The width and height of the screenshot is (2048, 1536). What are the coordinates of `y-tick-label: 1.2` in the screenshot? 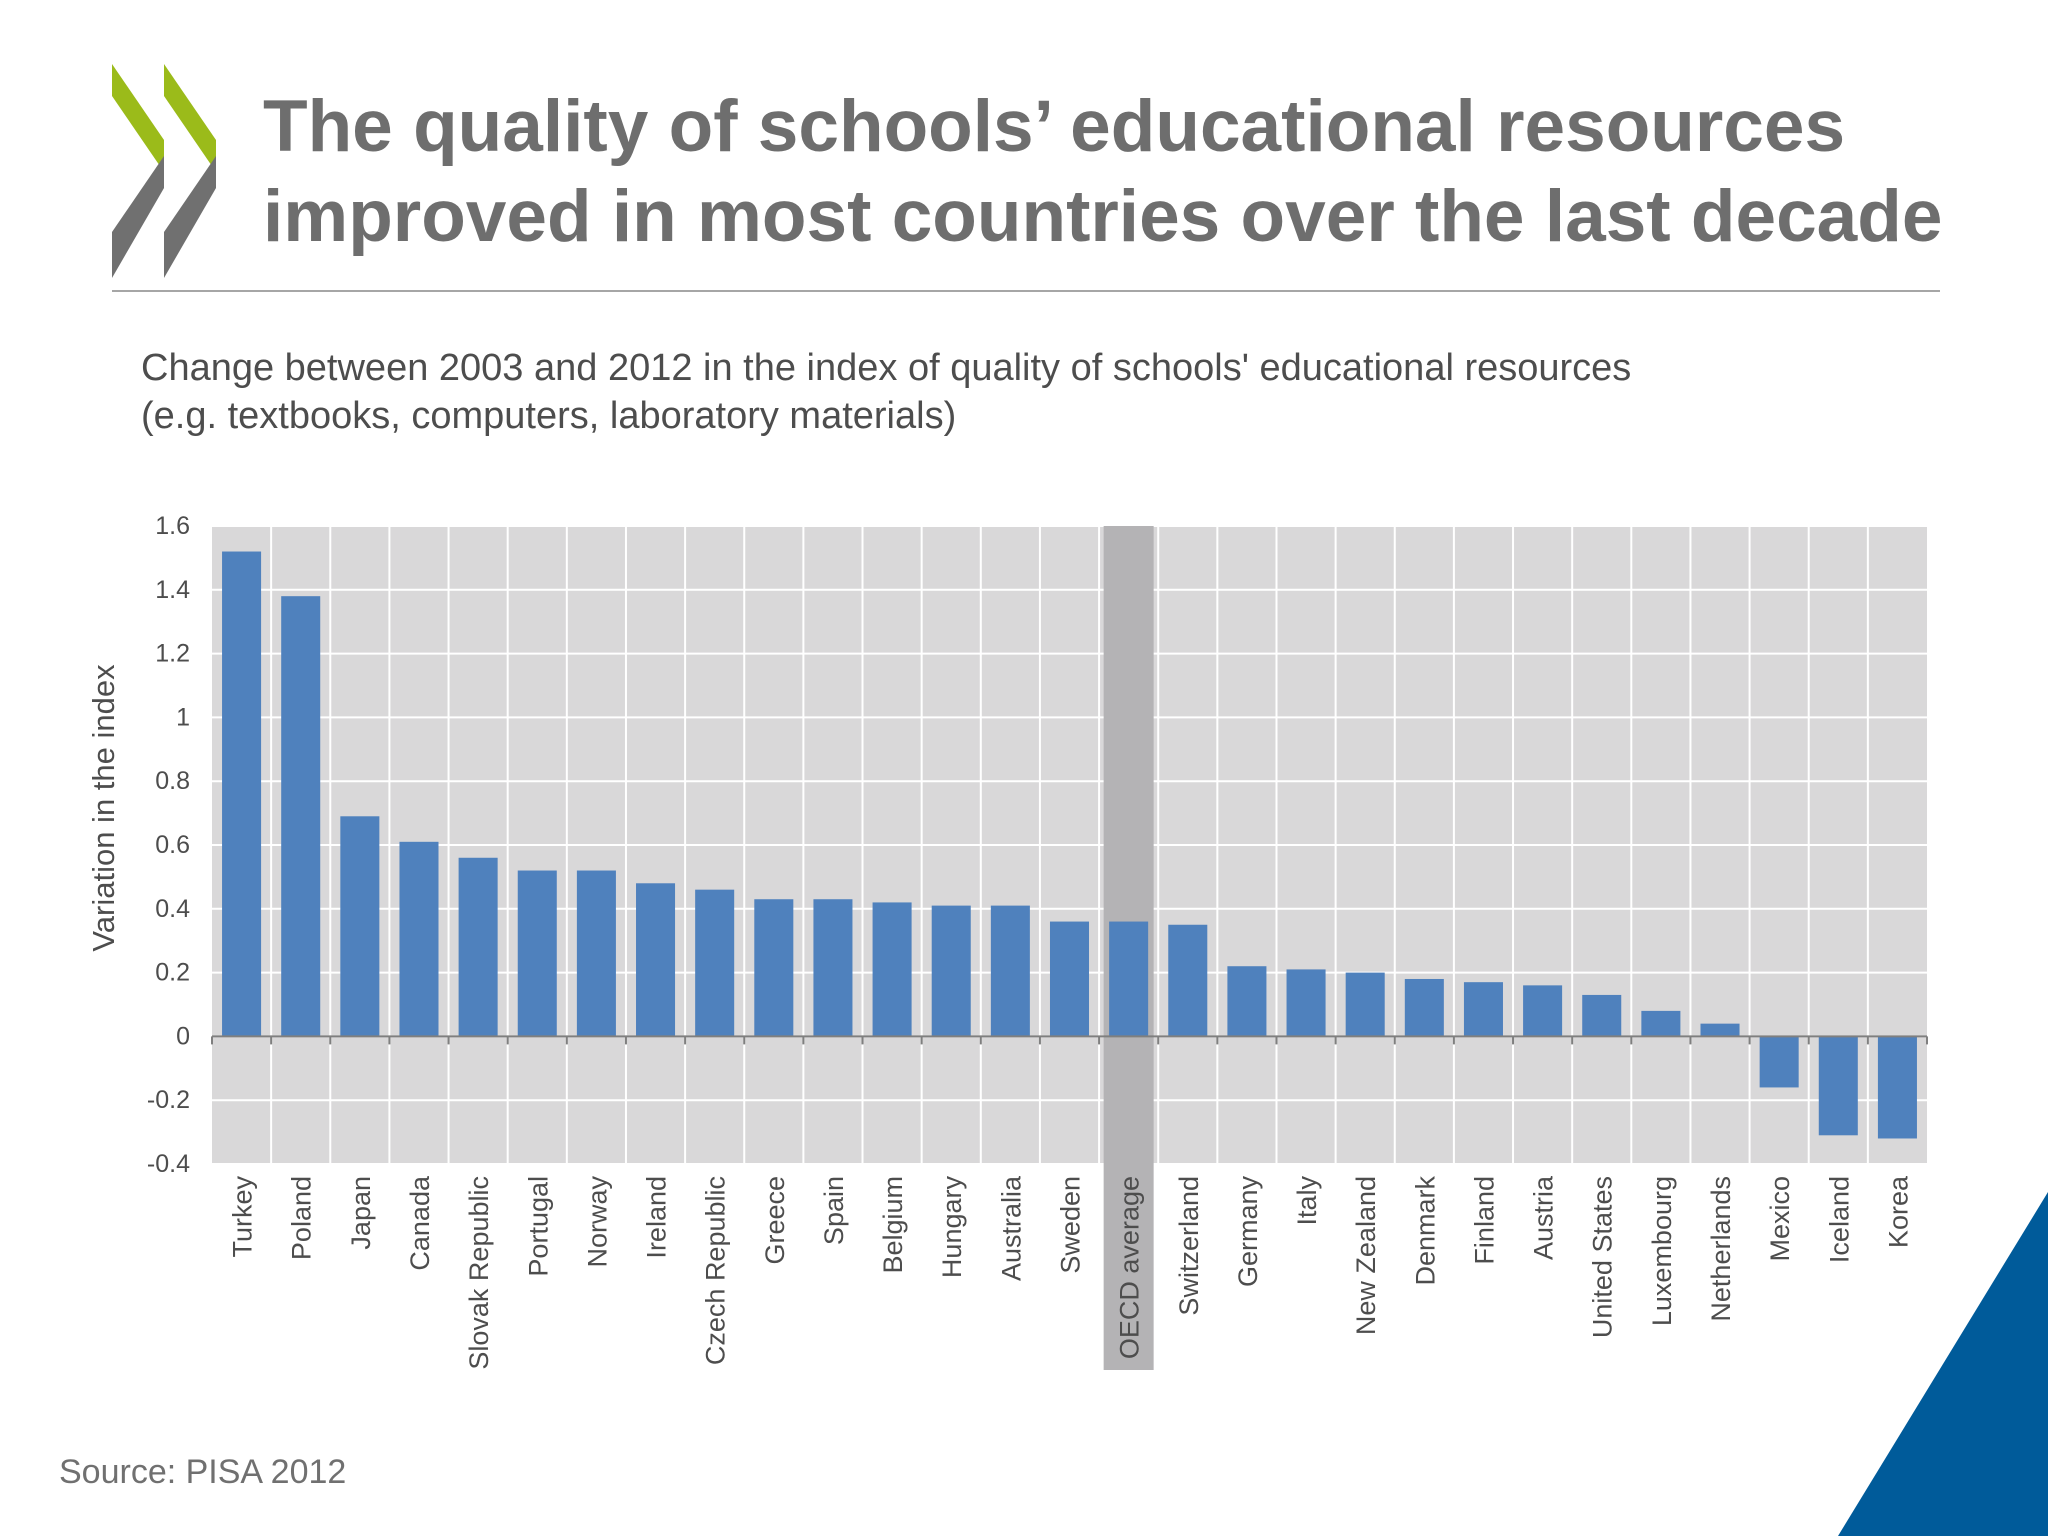 It's located at (172, 654).